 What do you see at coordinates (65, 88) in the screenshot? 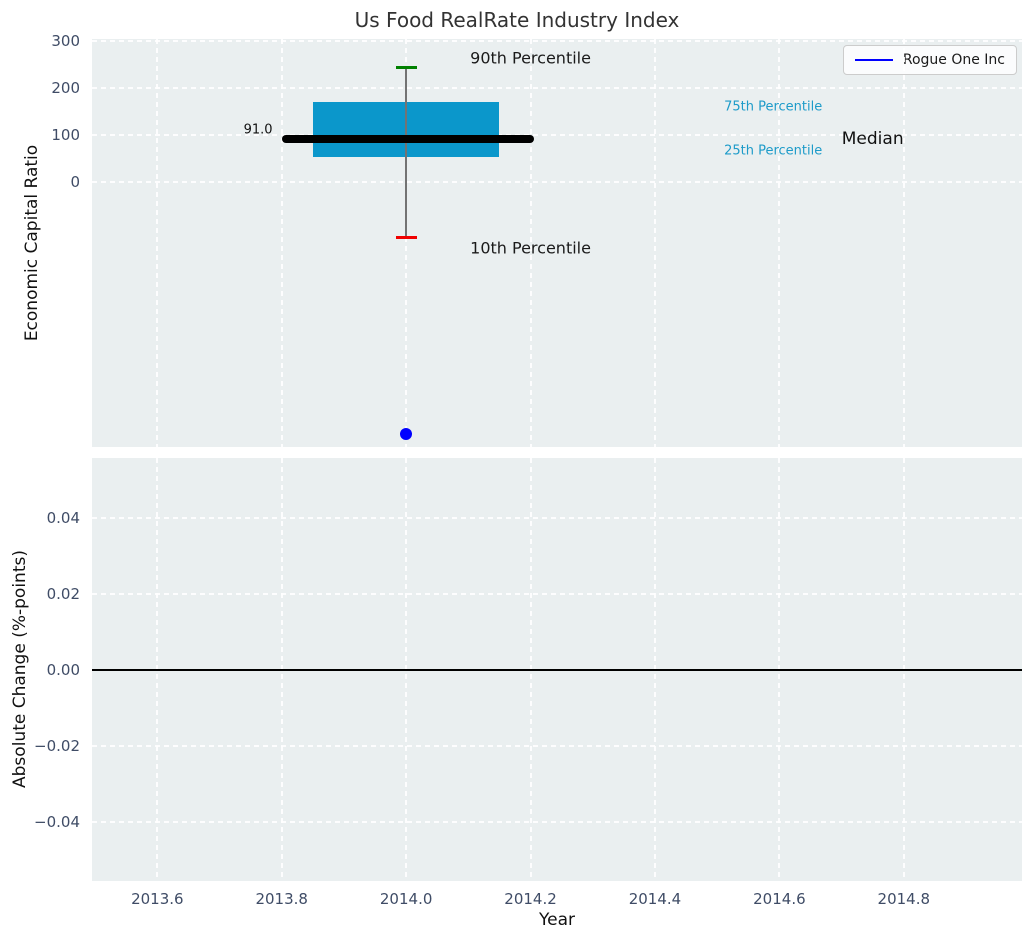
I see `y-tick-label: 200` at bounding box center [65, 88].